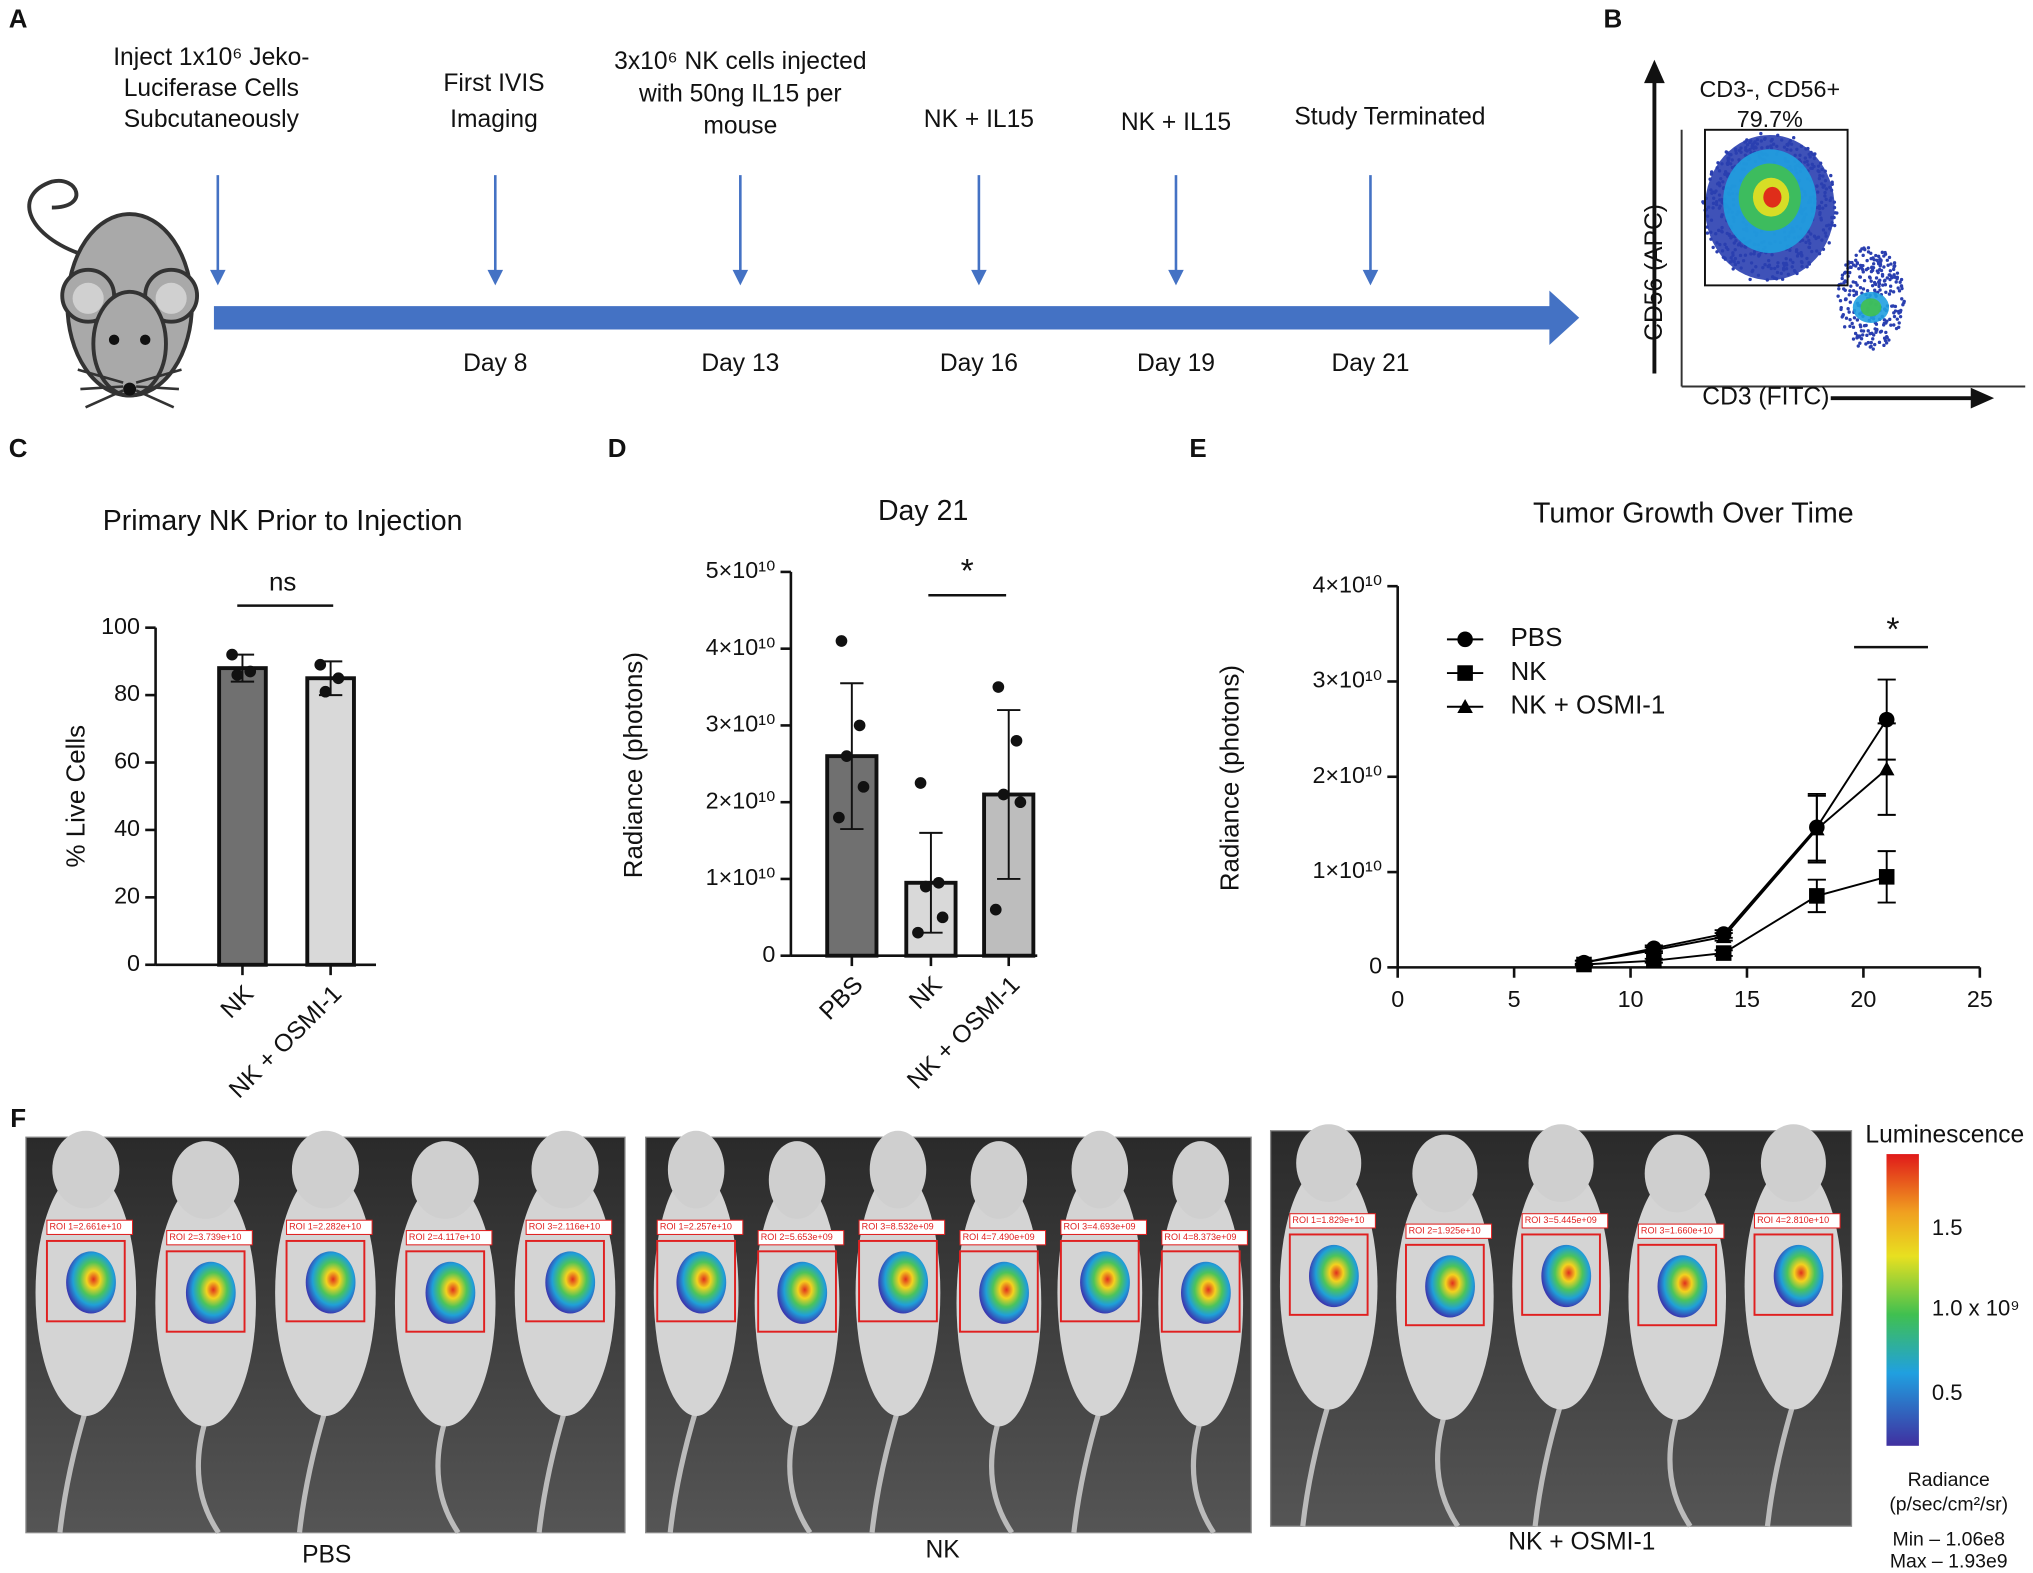 Image resolution: width=2033 pixels, height=1573 pixels. What do you see at coordinates (741, 800) in the screenshot?
I see `y-tick-label: 2×10¹⁰` at bounding box center [741, 800].